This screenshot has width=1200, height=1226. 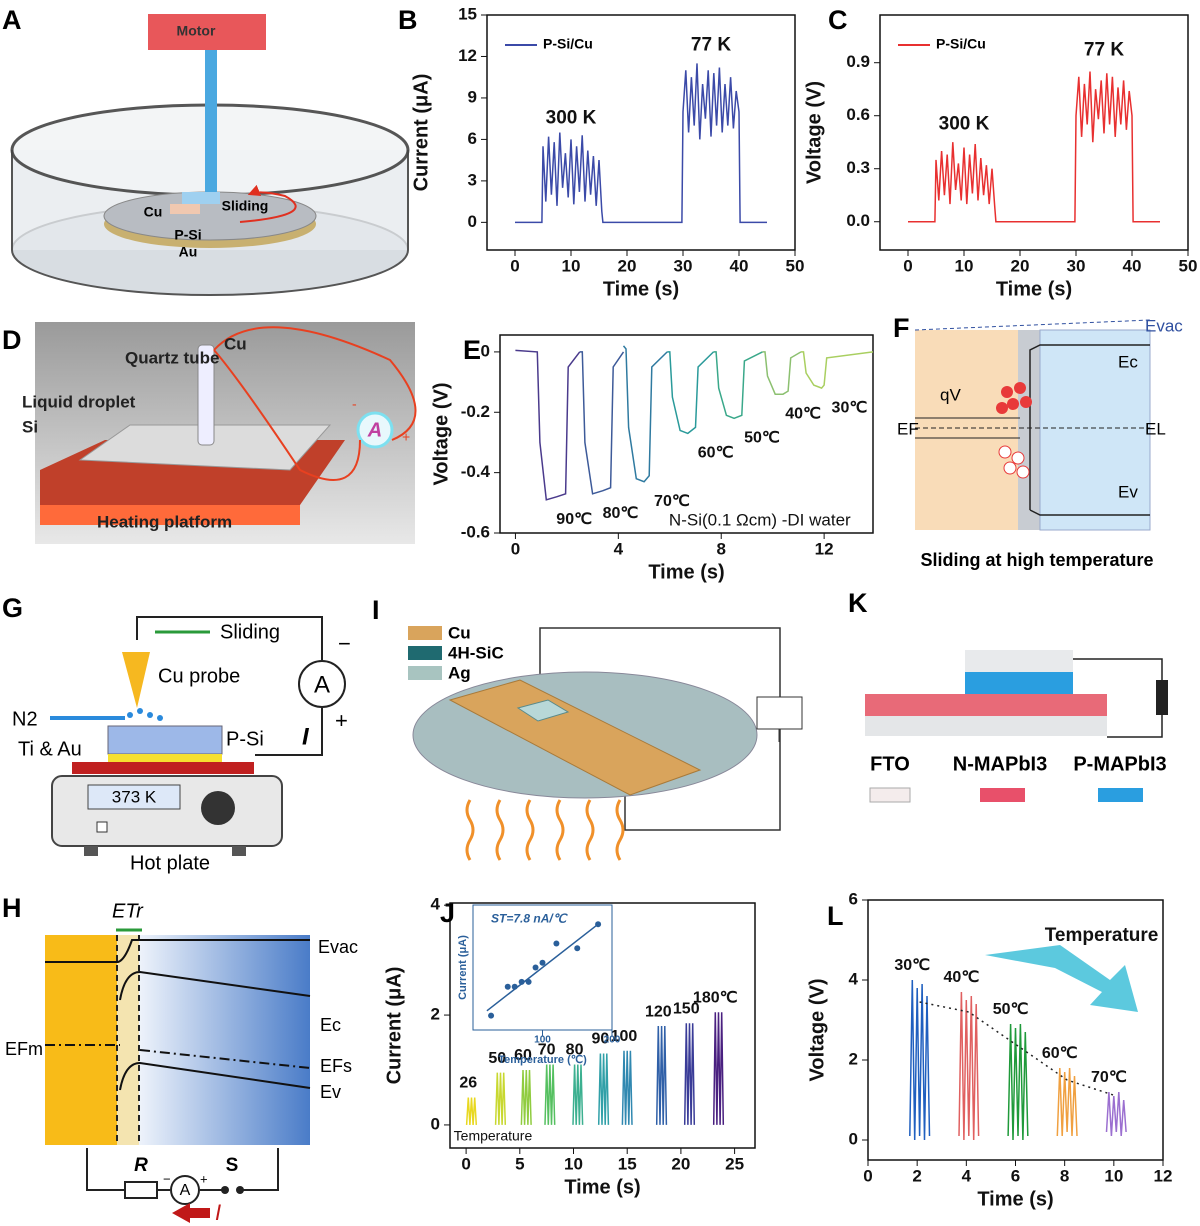 What do you see at coordinates (835, 916) in the screenshot?
I see `panel-letter: L` at bounding box center [835, 916].